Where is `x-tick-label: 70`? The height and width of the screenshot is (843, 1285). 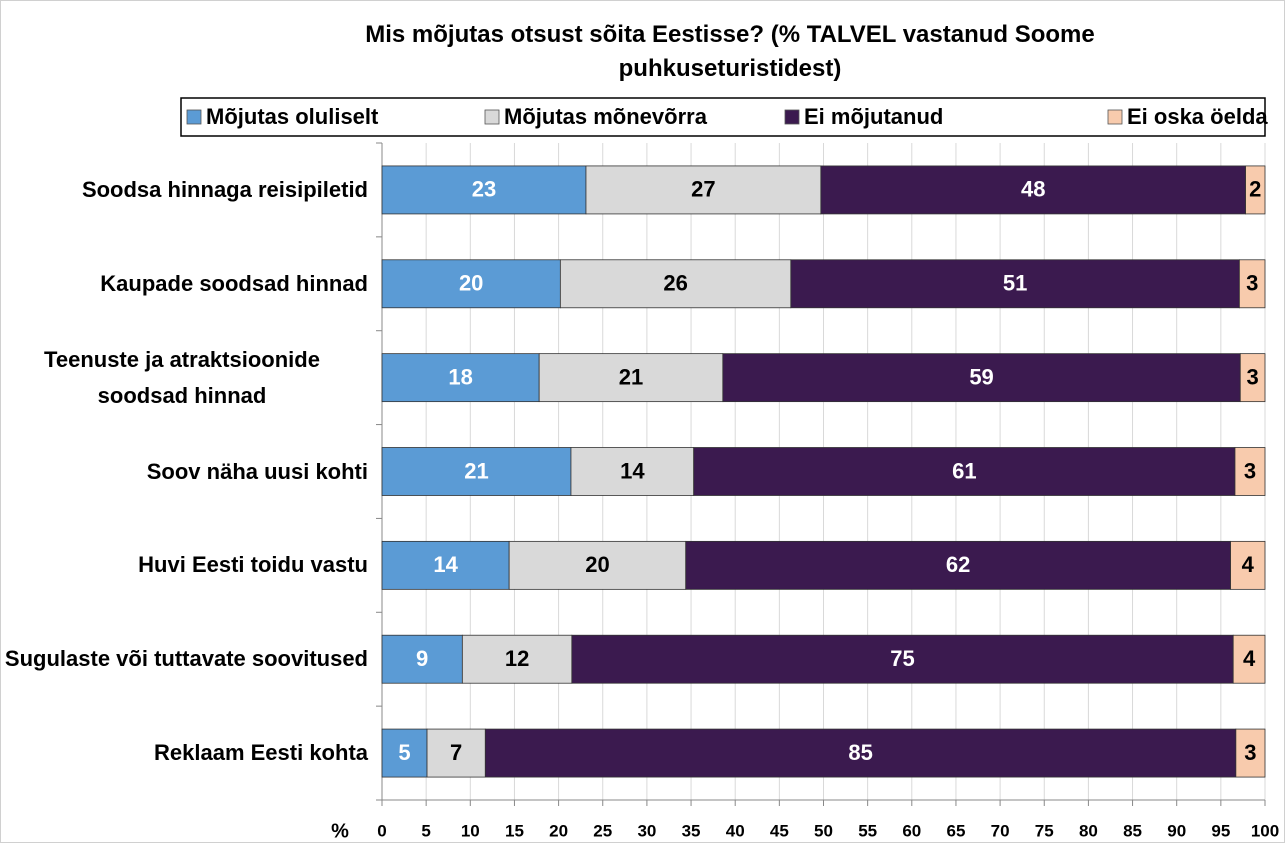
x-tick-label: 70 is located at coordinates (1000, 830).